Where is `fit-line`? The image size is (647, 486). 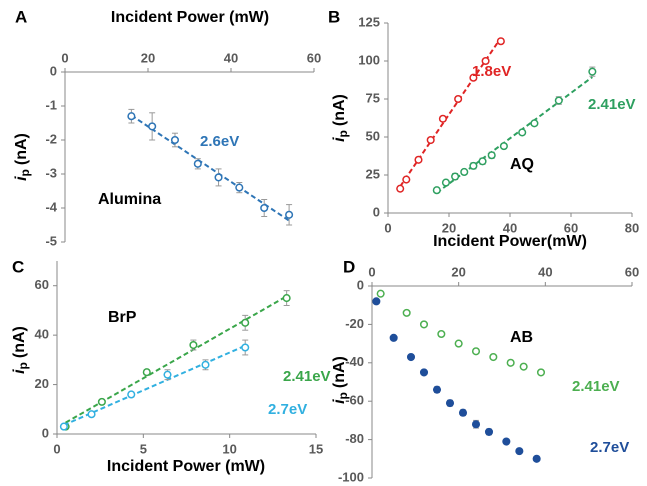
fit-line is located at coordinates (450, 112).